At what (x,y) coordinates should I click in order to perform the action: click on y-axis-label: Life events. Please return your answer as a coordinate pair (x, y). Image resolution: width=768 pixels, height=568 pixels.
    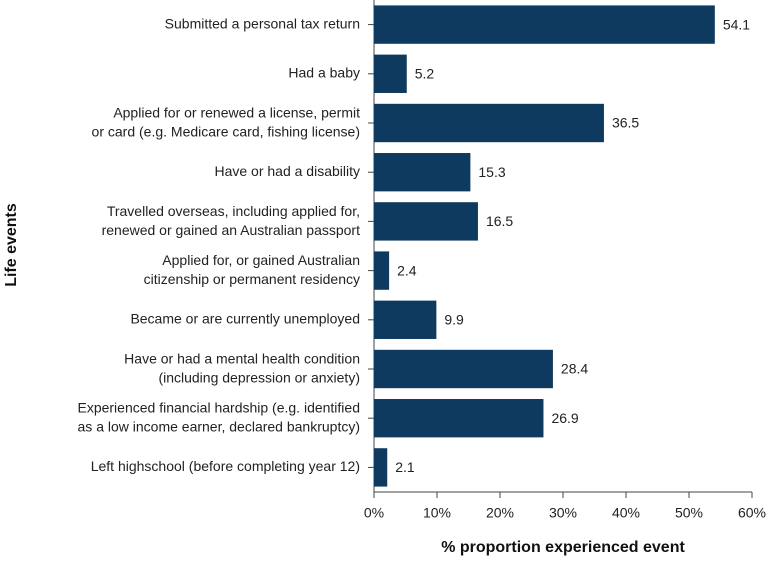
    Looking at the image, I should click on (11, 245).